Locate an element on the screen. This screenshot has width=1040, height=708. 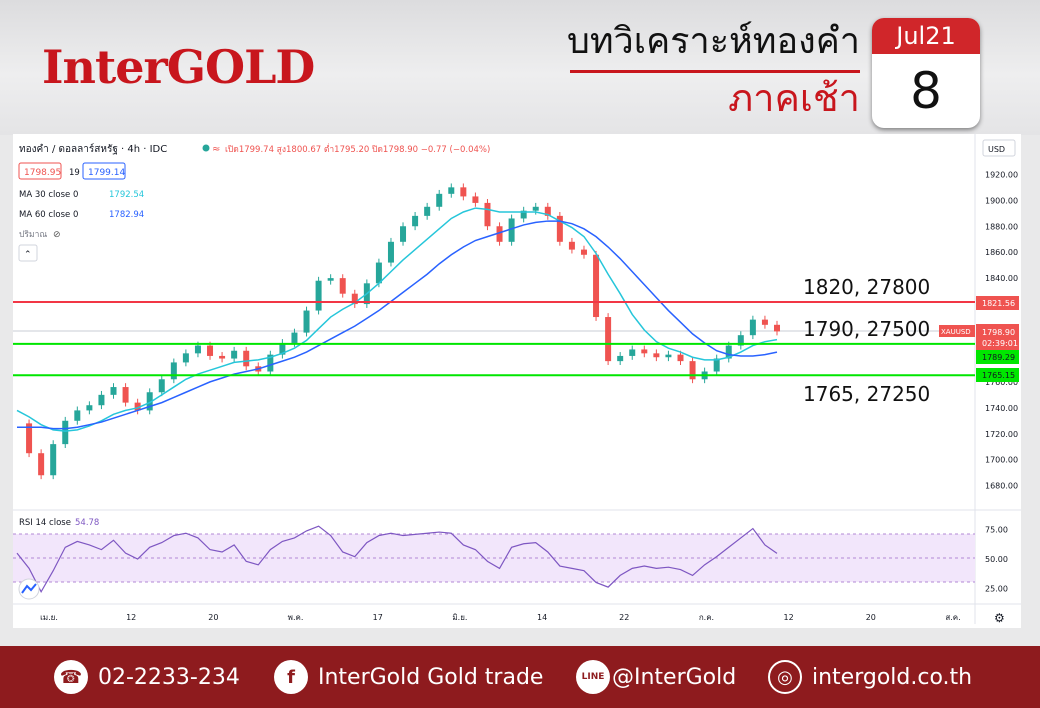
y-tick-label: 1900.00 is located at coordinates (1001, 200).